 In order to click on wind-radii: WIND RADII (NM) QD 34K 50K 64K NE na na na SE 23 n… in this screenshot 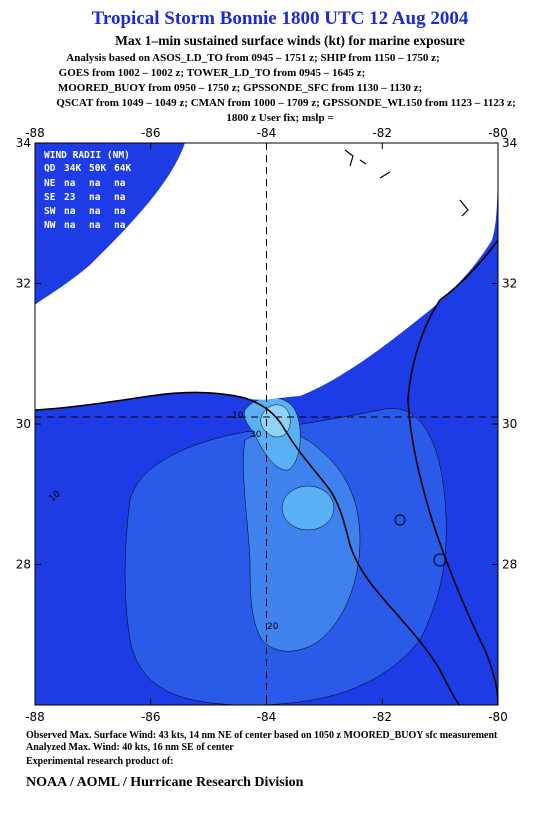, I will do `click(87, 190)`.